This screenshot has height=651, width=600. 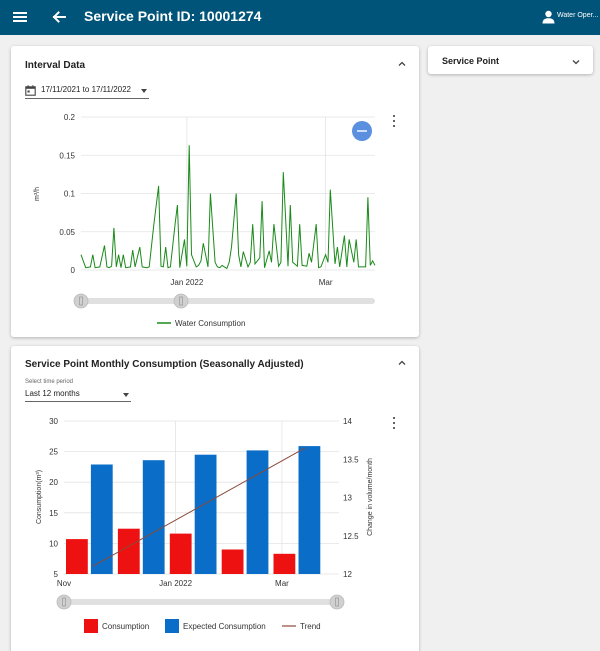 What do you see at coordinates (351, 536) in the screenshot?
I see `y2-tick-label: 12.5` at bounding box center [351, 536].